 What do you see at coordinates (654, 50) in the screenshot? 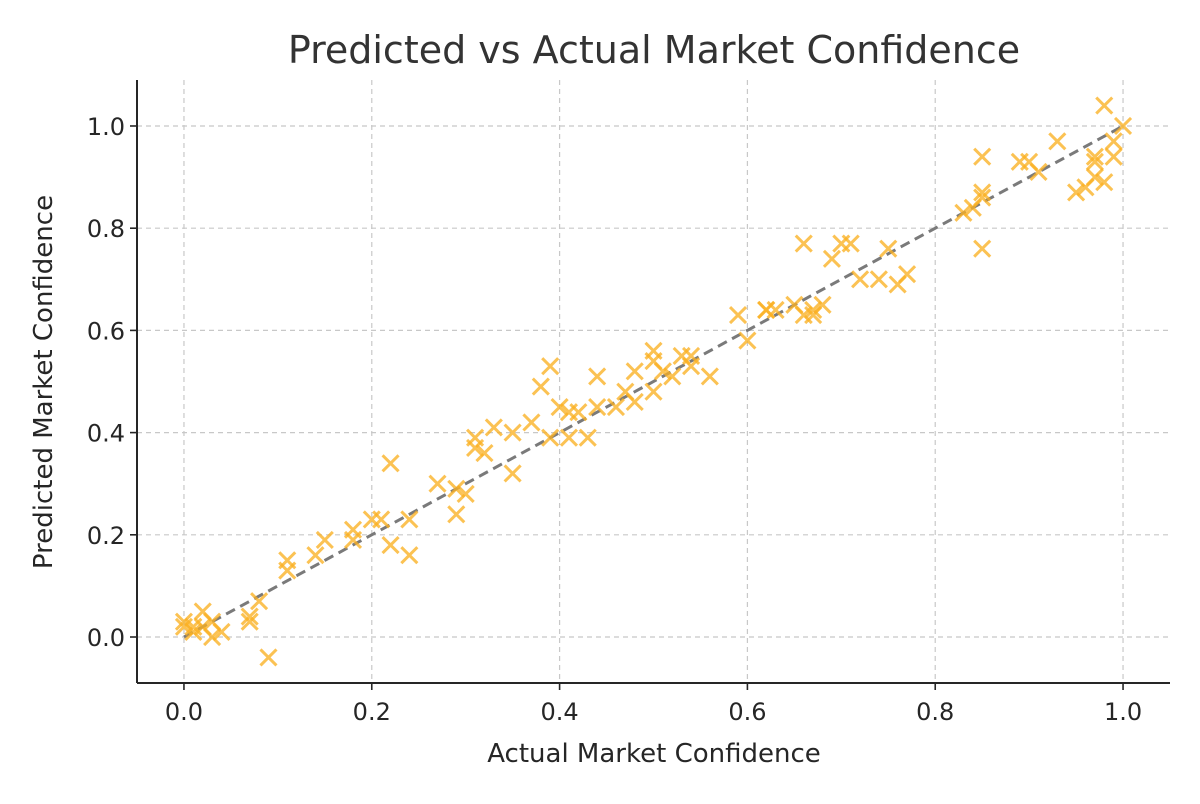
I see `chart-title: Predicted vs Actual Market Confidence` at bounding box center [654, 50].